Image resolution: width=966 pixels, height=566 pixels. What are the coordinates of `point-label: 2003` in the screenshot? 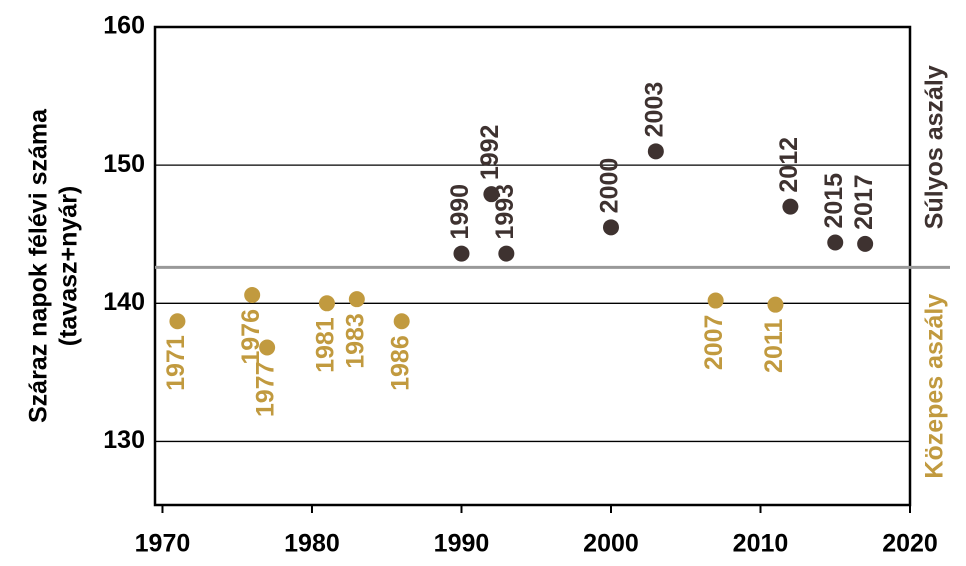 It's located at (654, 110).